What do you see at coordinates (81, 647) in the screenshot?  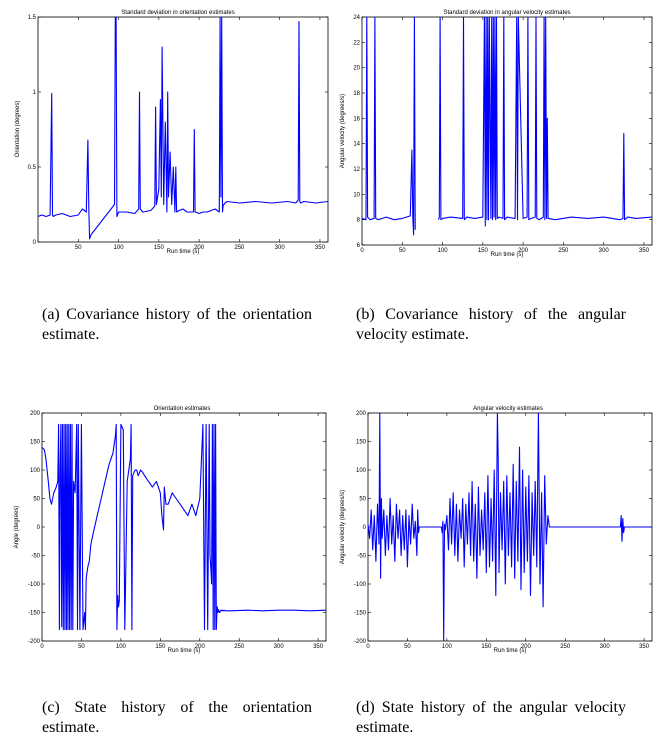 I see `chart-c-xtick-label: 50` at bounding box center [81, 647].